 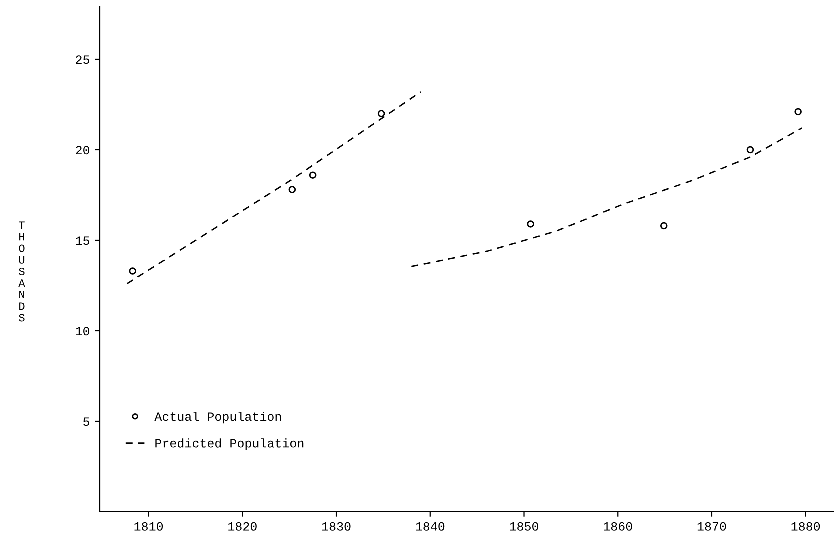 I want to click on x-tick-label: 1820, so click(x=242, y=526).